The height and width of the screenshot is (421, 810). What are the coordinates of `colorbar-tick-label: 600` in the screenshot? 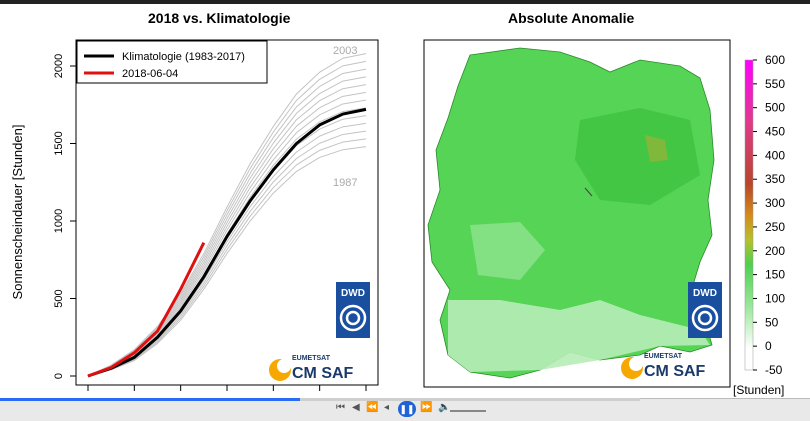 It's located at (775, 60).